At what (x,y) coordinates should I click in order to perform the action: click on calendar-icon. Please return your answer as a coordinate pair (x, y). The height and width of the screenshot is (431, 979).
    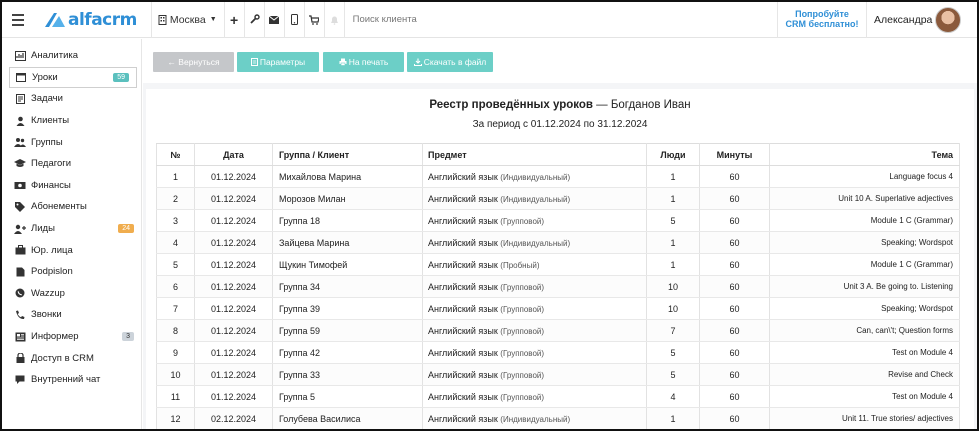
    Looking at the image, I should click on (21, 77).